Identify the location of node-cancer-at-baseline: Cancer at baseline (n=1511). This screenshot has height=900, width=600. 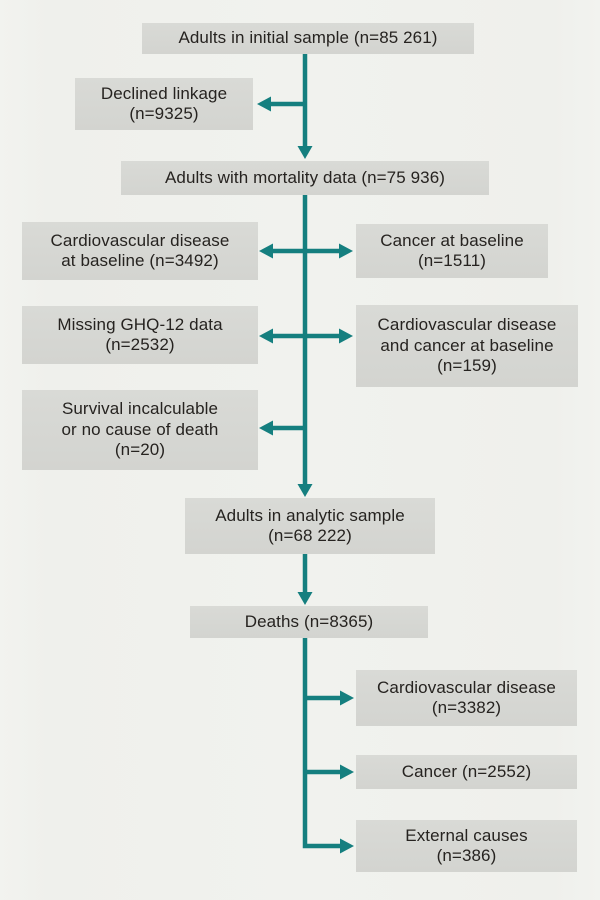
(452, 251).